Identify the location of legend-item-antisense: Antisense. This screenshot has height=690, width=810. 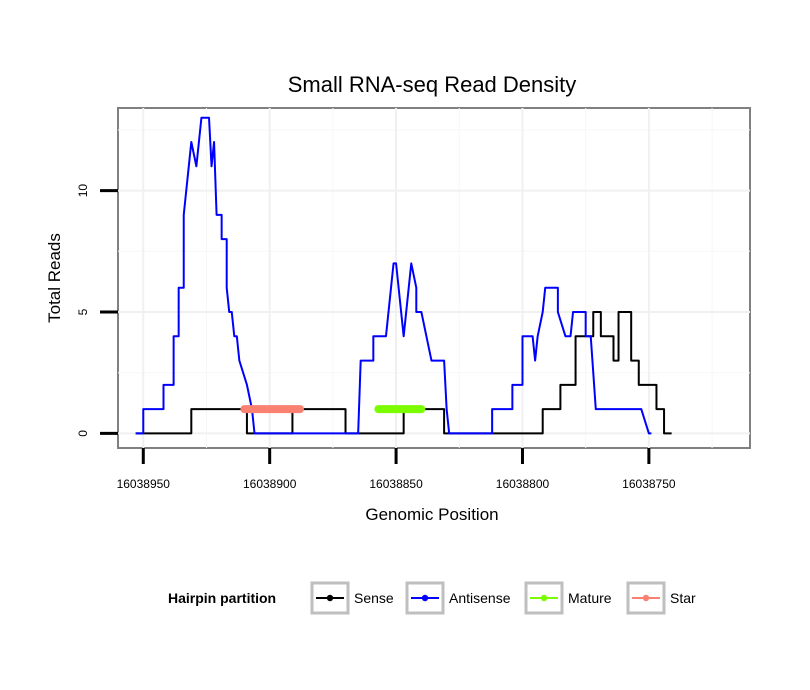
(458, 598).